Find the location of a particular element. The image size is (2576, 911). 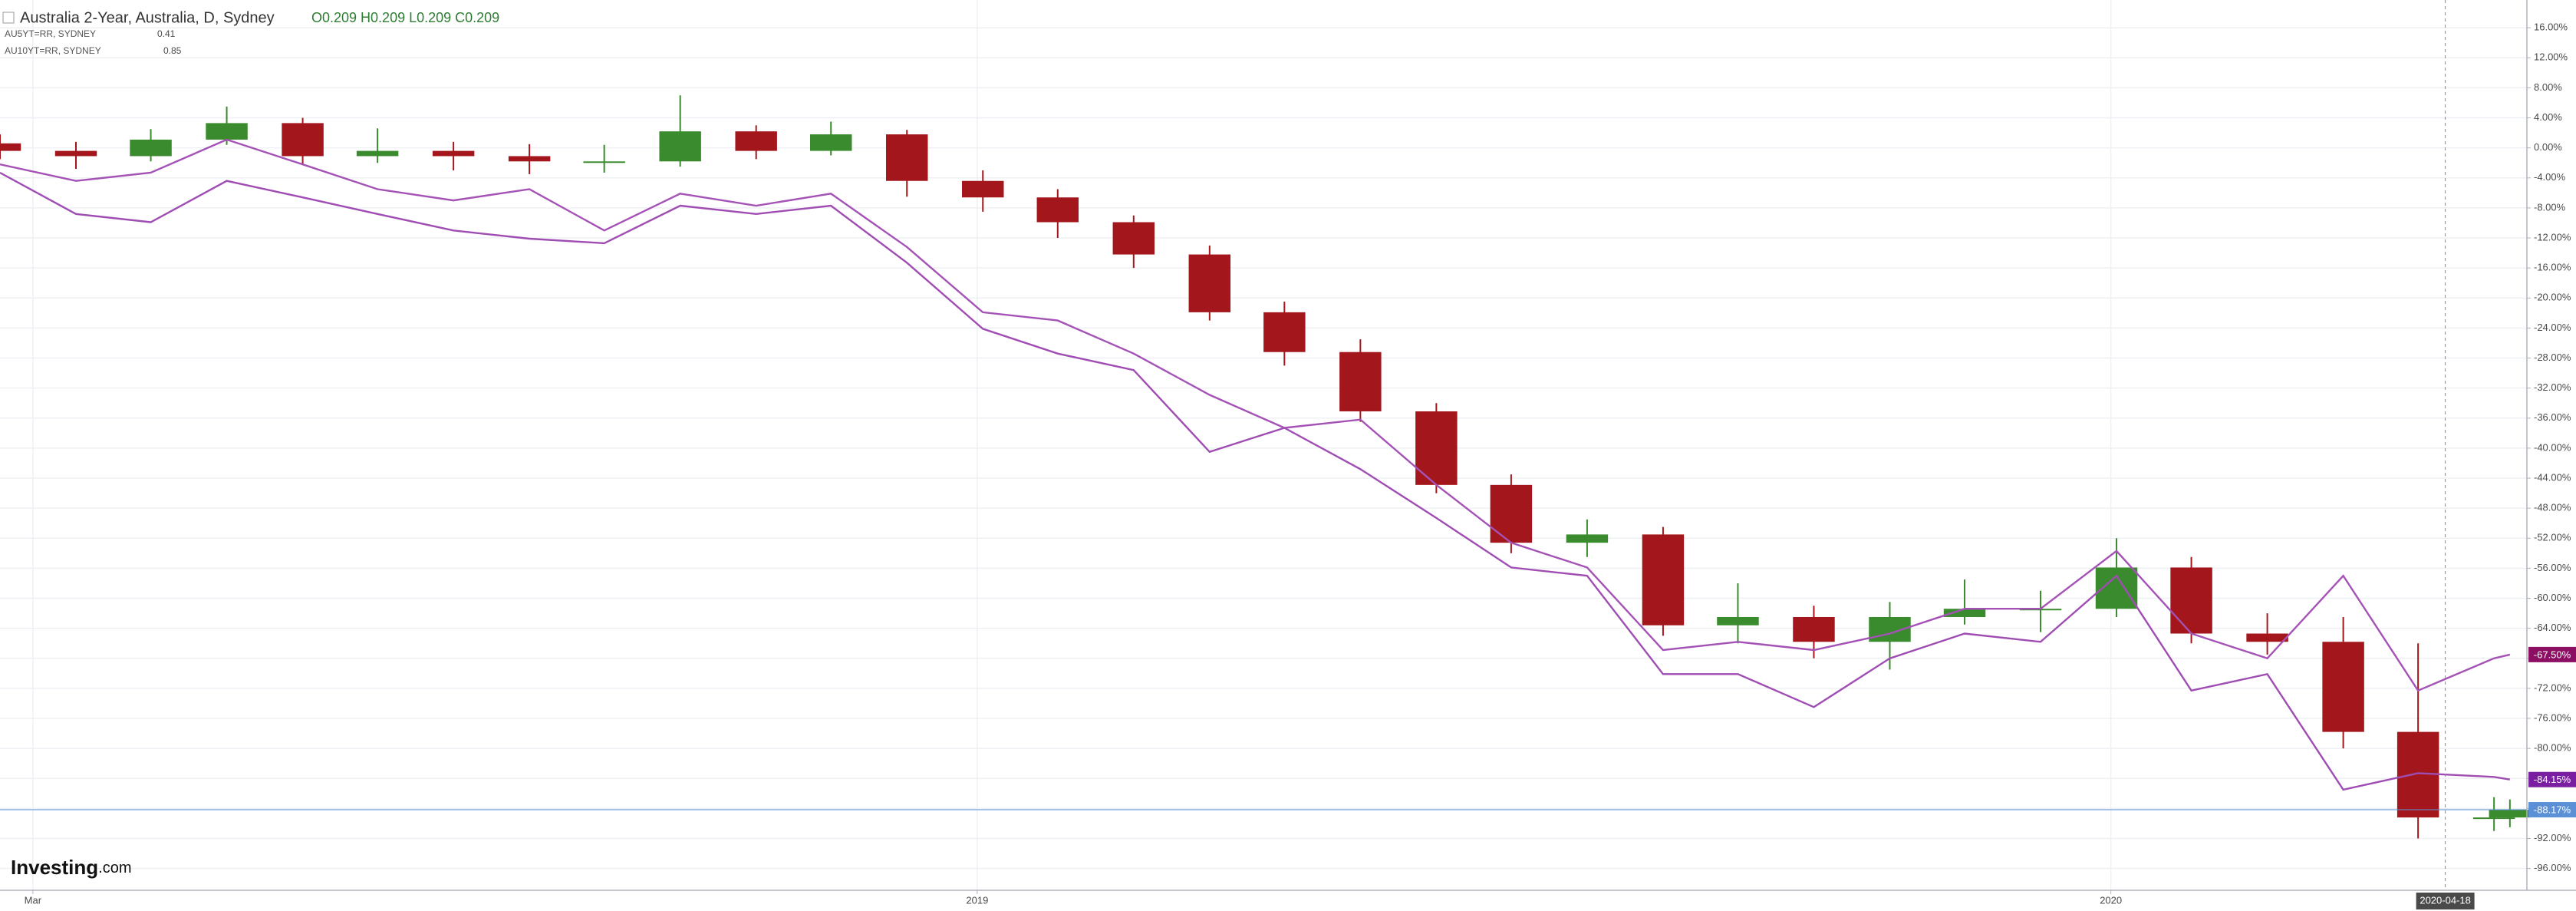

y-tick-label: -12.00% is located at coordinates (2552, 237).